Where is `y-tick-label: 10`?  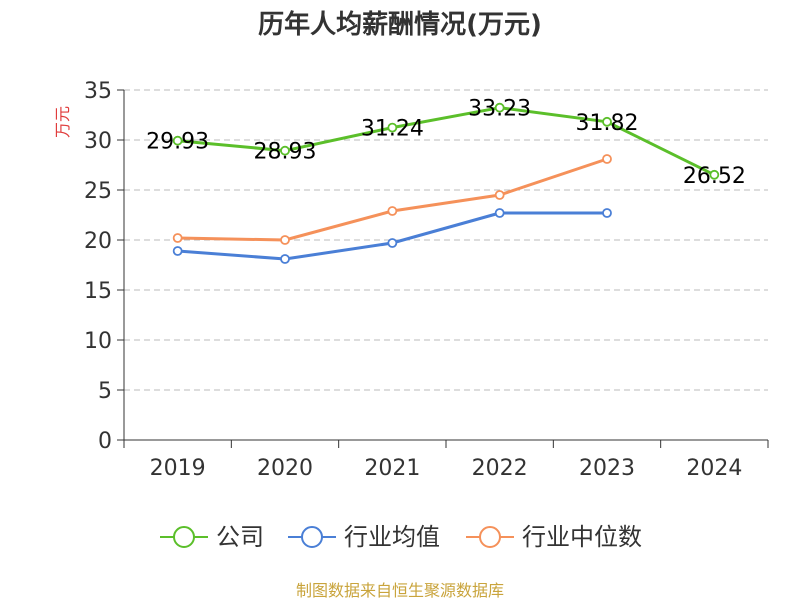 y-tick-label: 10 is located at coordinates (98, 341).